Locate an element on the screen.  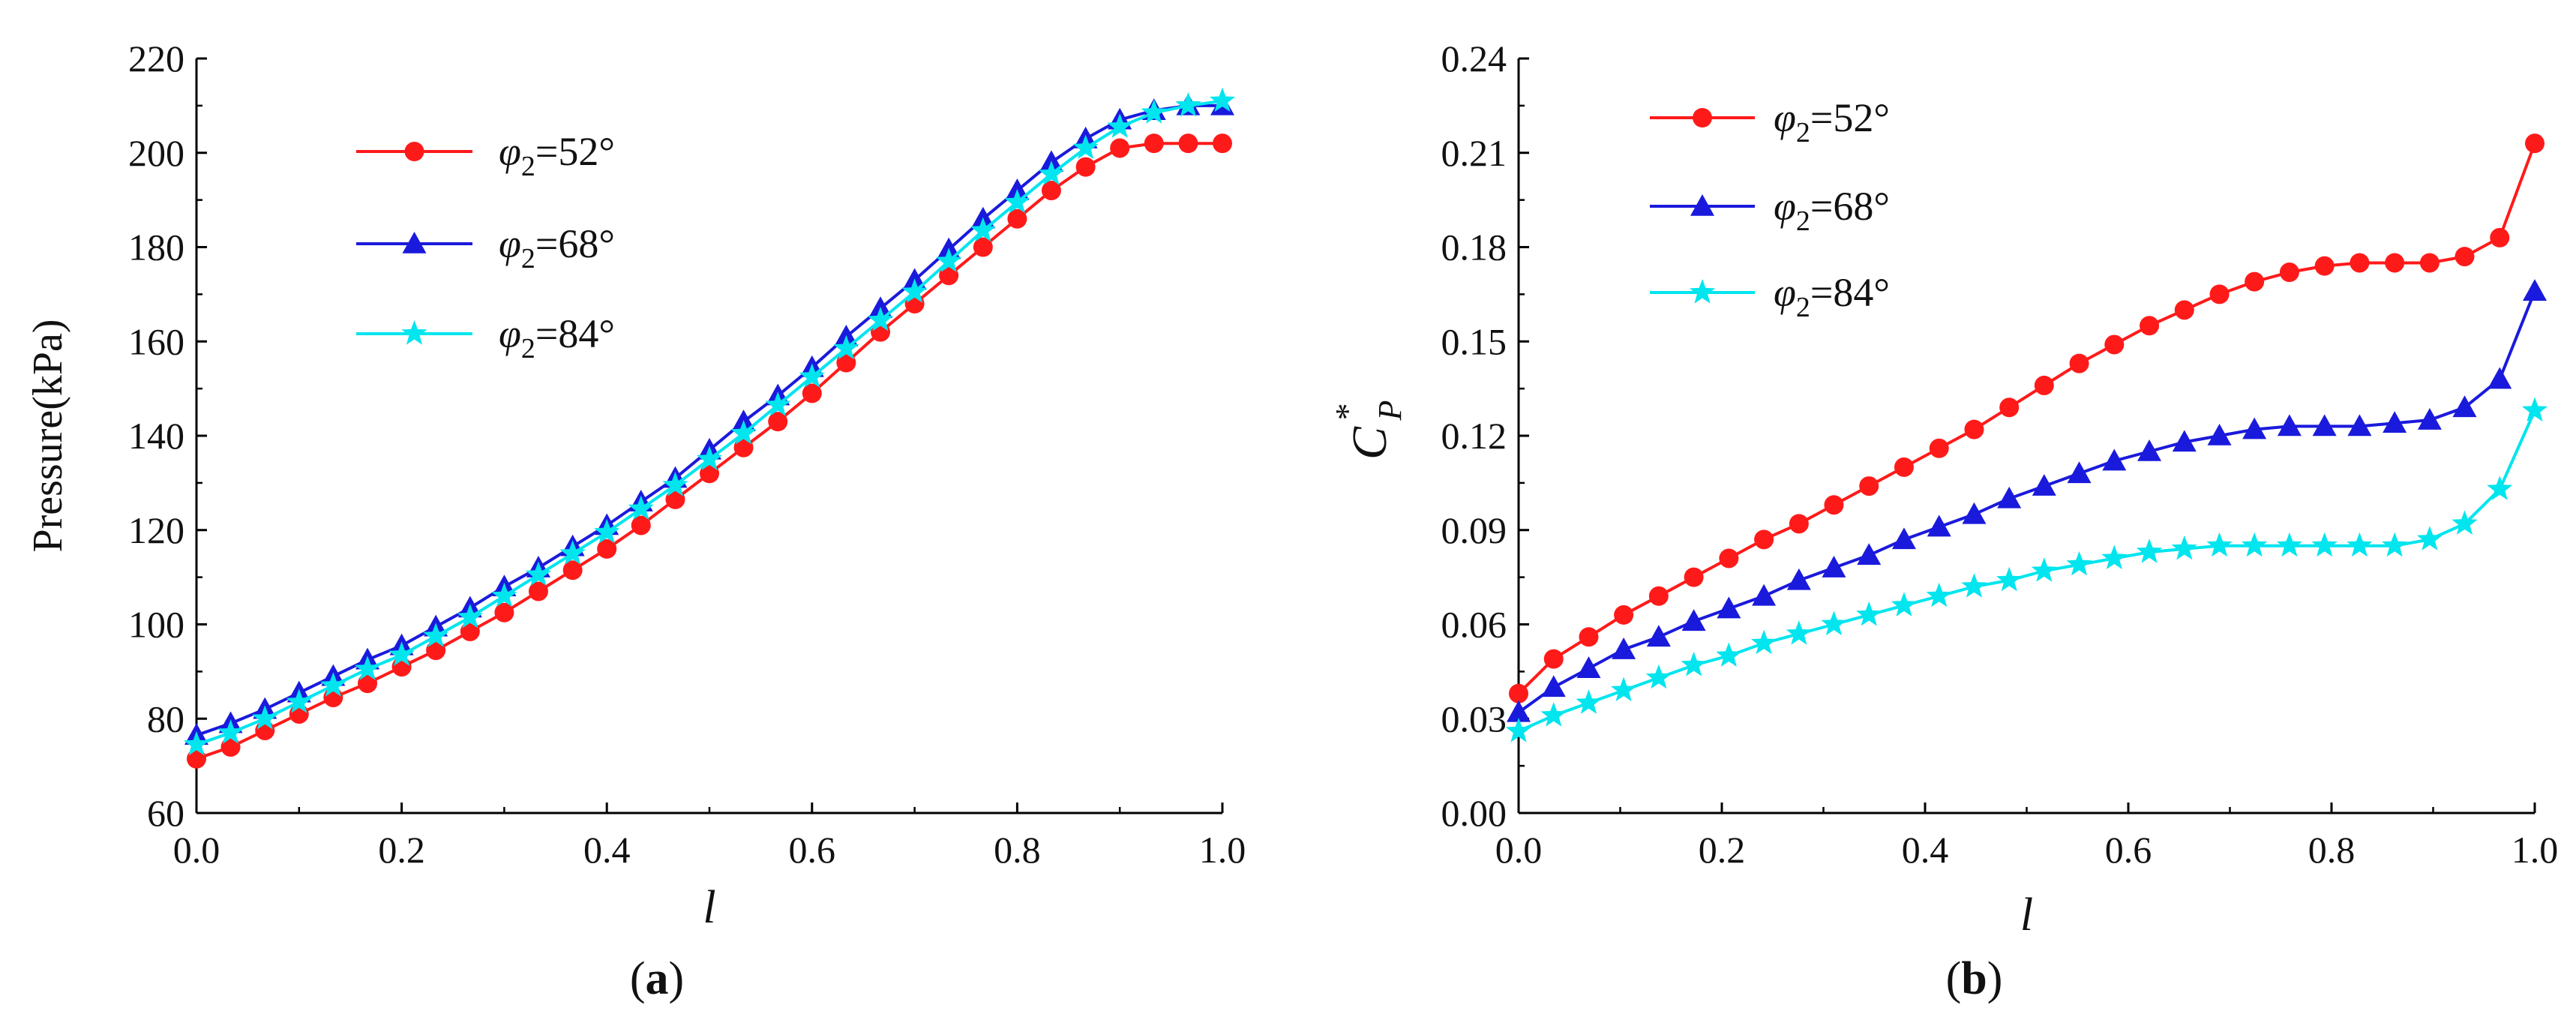
y-axis-title-main: C is located at coordinates (1369, 443).